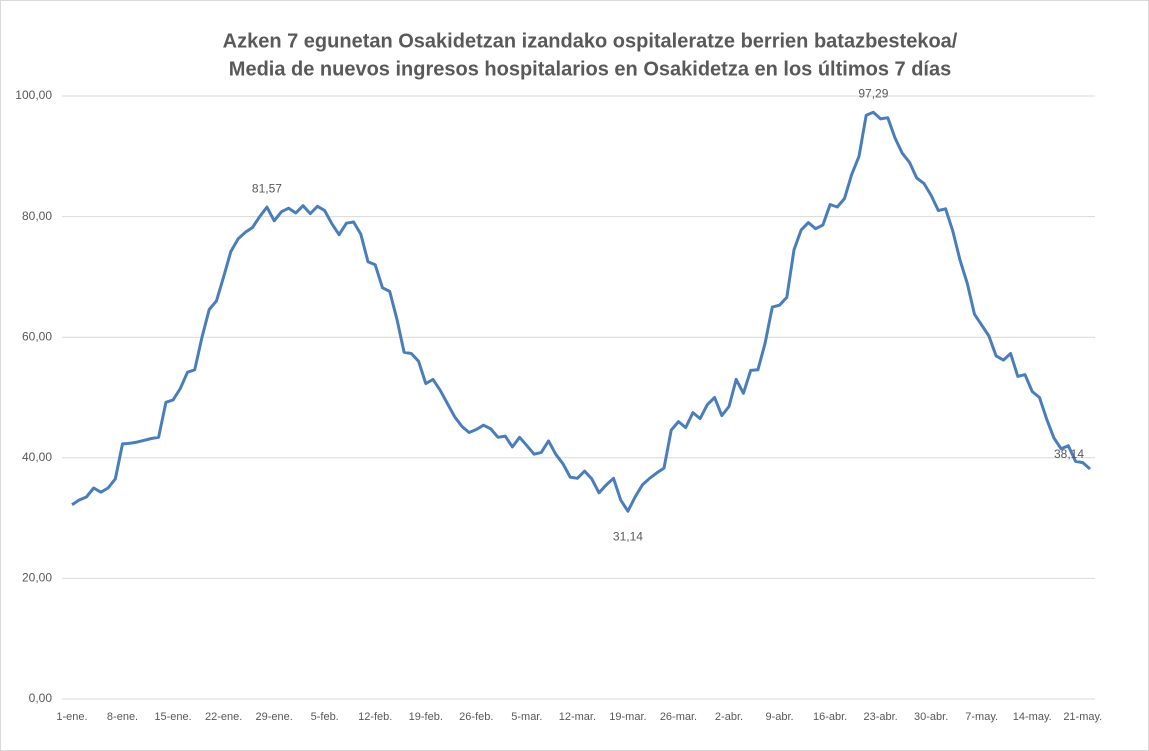 The image size is (1149, 751). What do you see at coordinates (71, 717) in the screenshot?
I see `x-tick-label: 1-ene.` at bounding box center [71, 717].